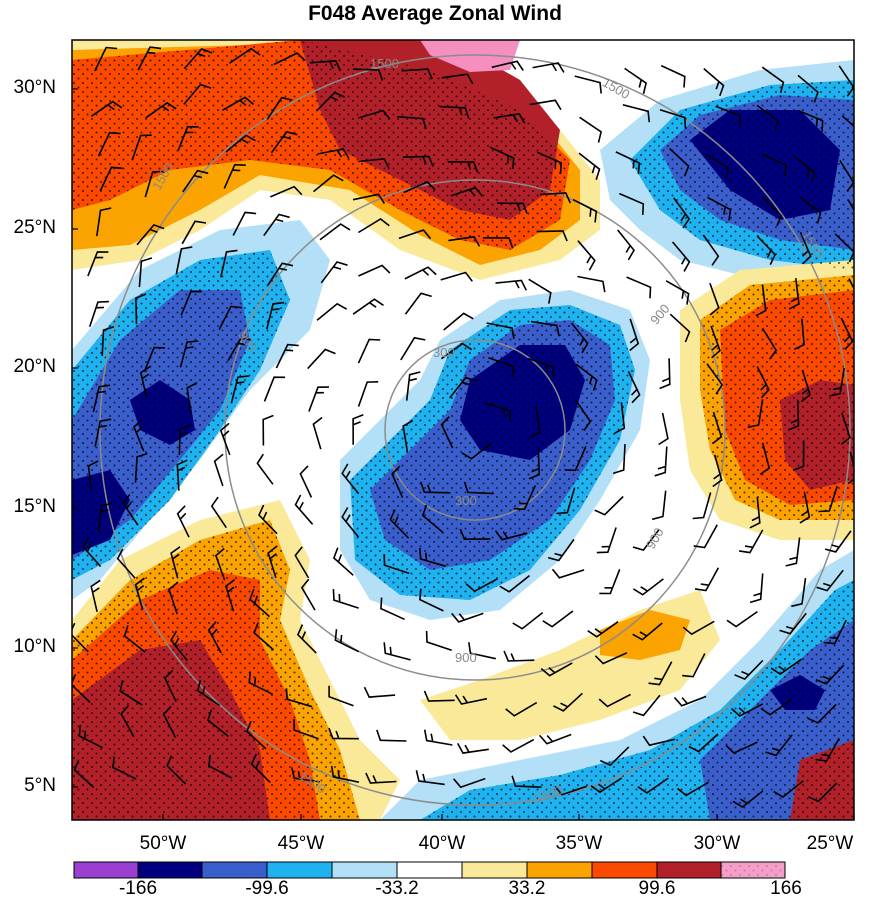  What do you see at coordinates (34, 366) in the screenshot?
I see `lat-label: 20°N` at bounding box center [34, 366].